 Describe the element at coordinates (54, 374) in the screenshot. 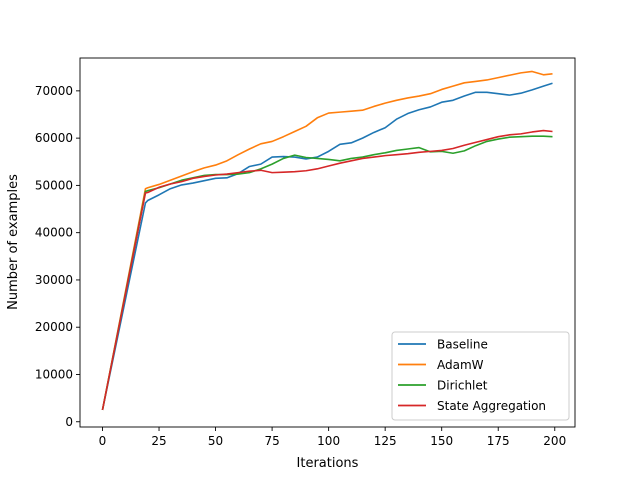

I see `y-tick-label: 10000` at that location.